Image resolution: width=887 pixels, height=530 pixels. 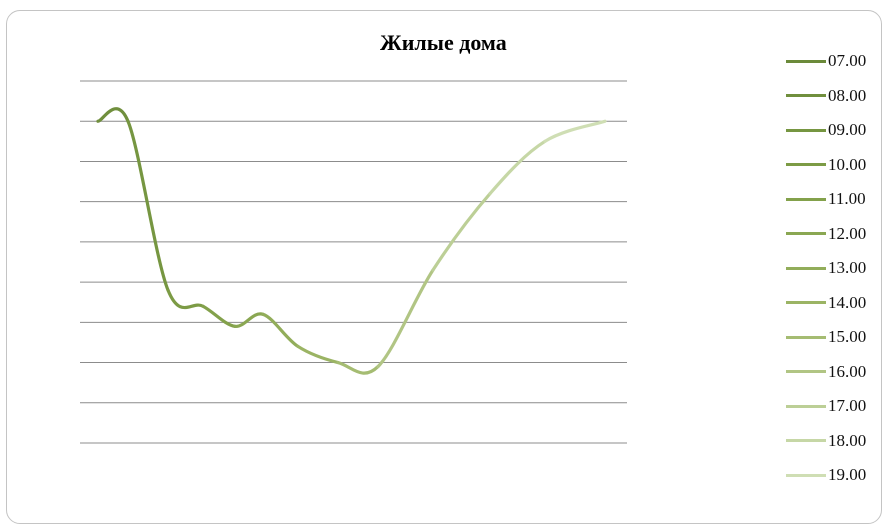 I want to click on legend-item: 13.00, so click(x=826, y=268).